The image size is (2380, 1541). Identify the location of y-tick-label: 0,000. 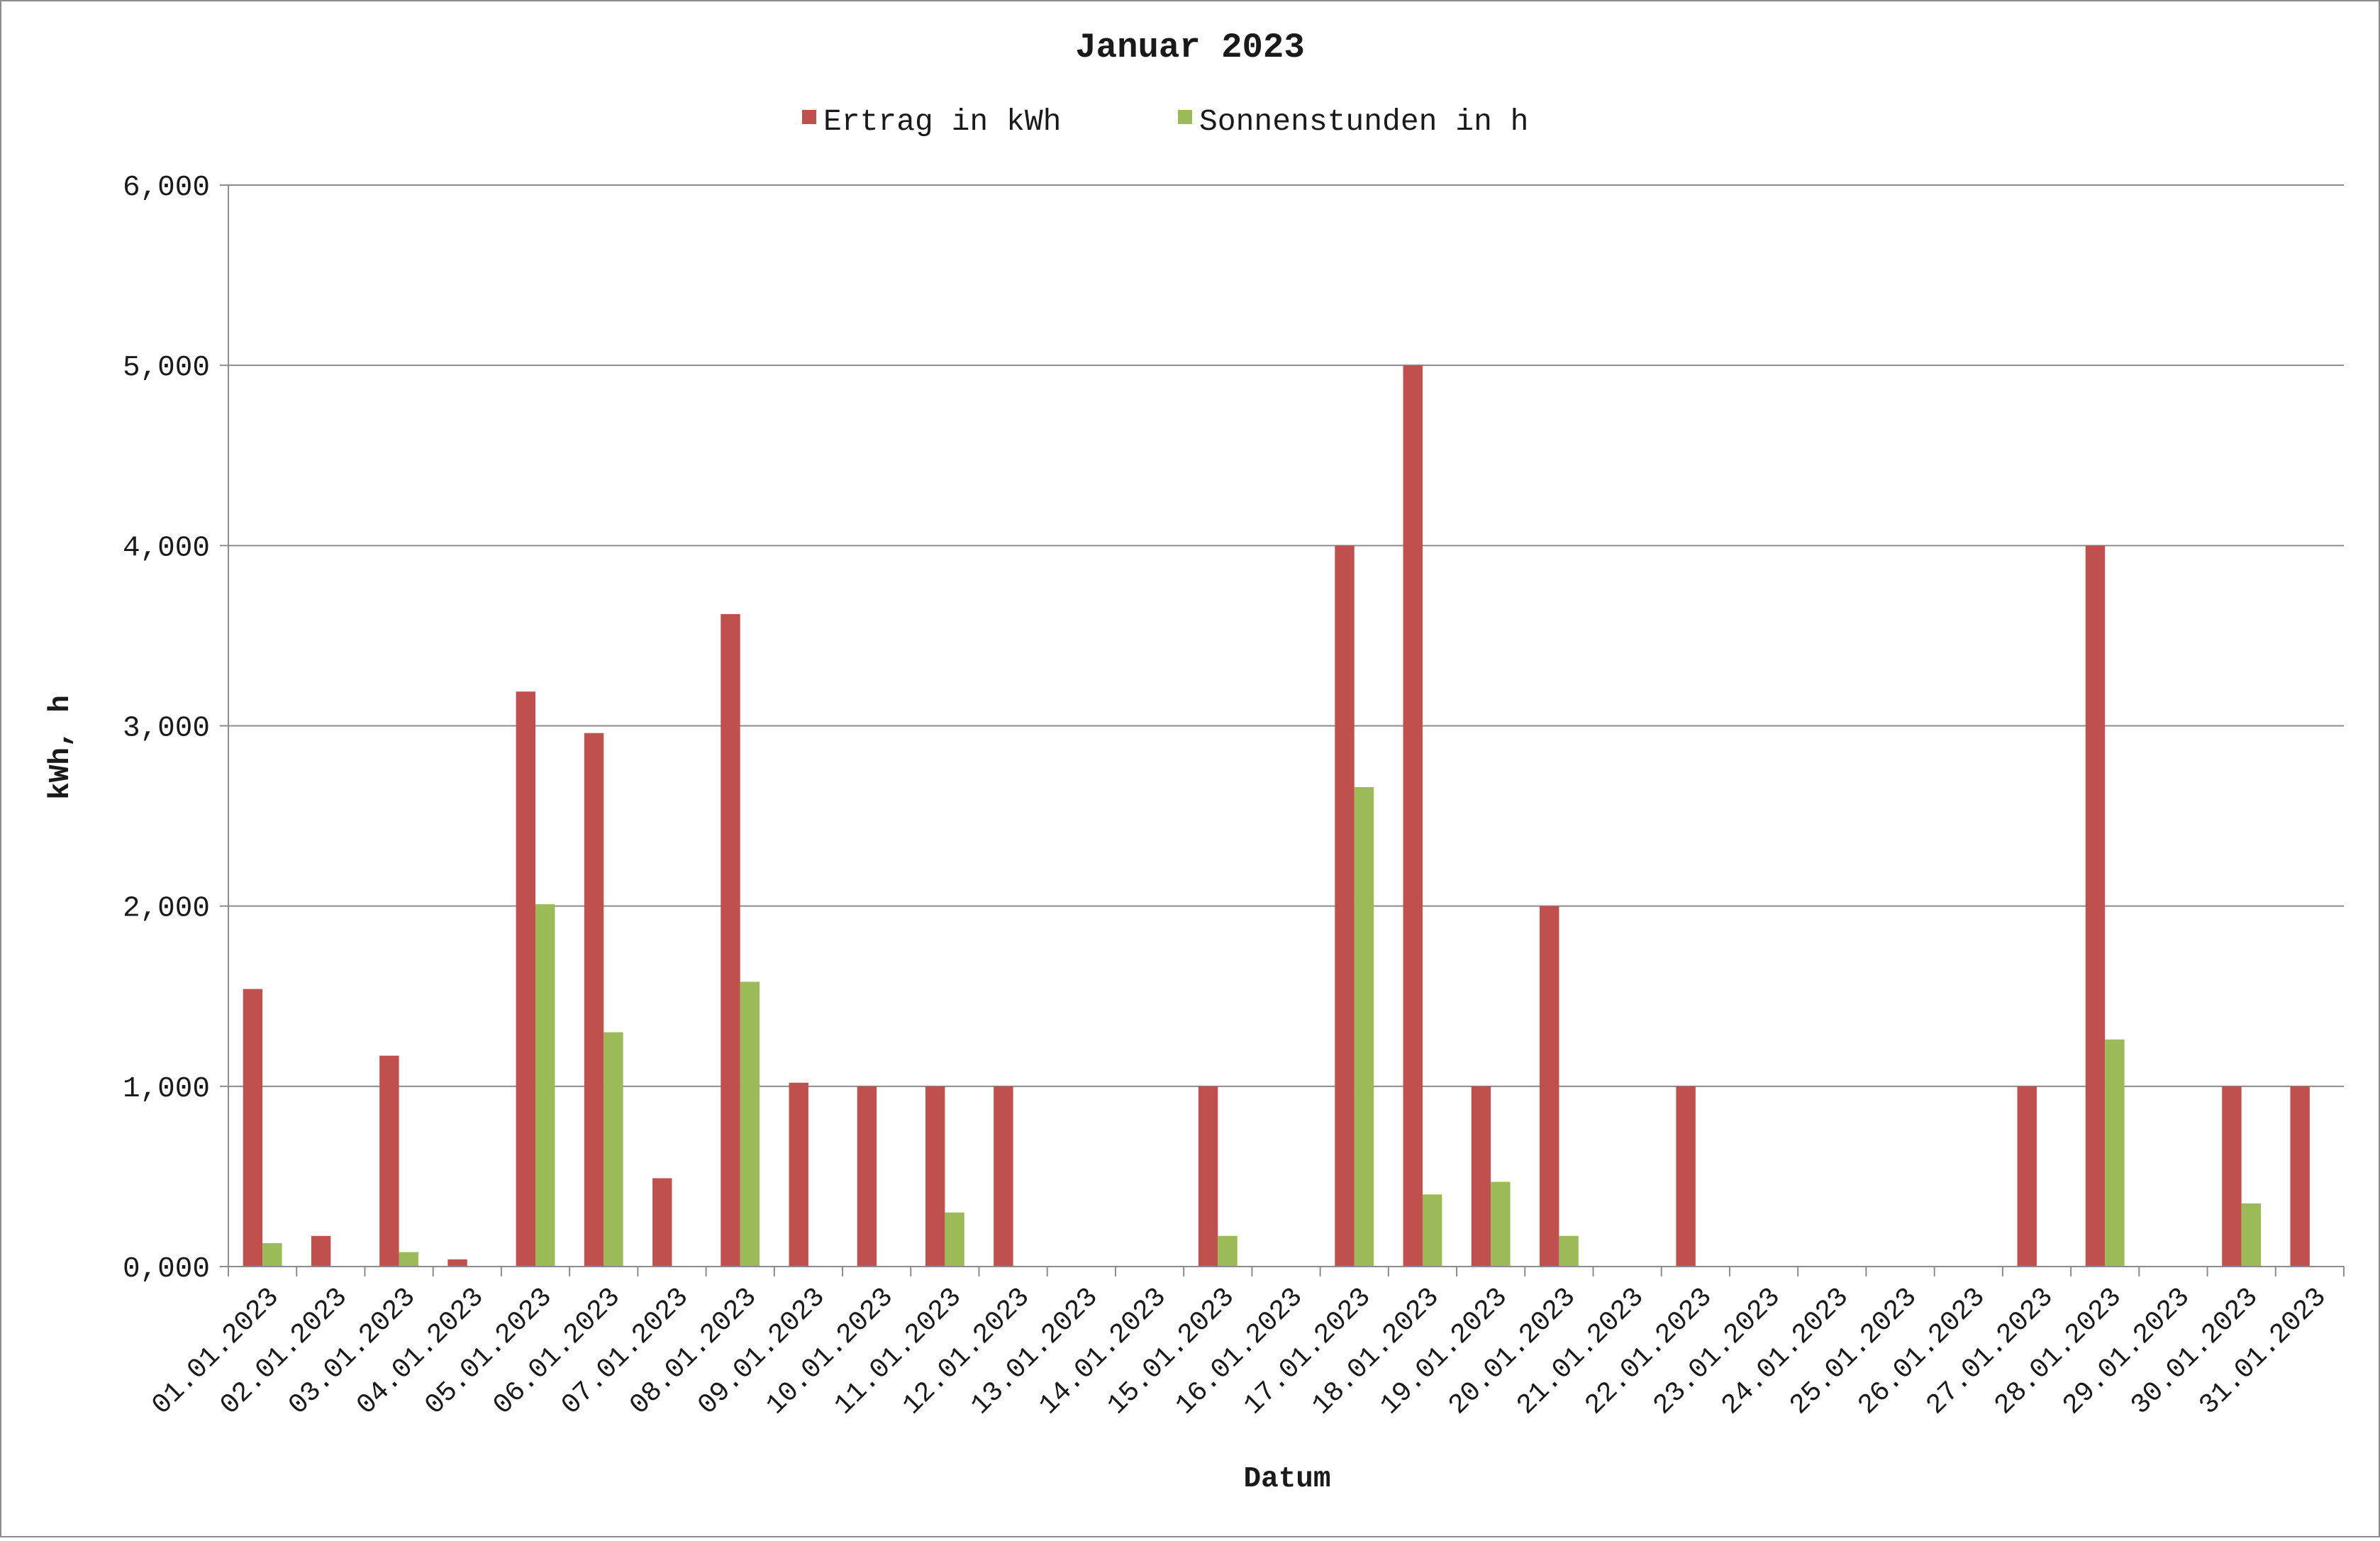
(166, 1269).